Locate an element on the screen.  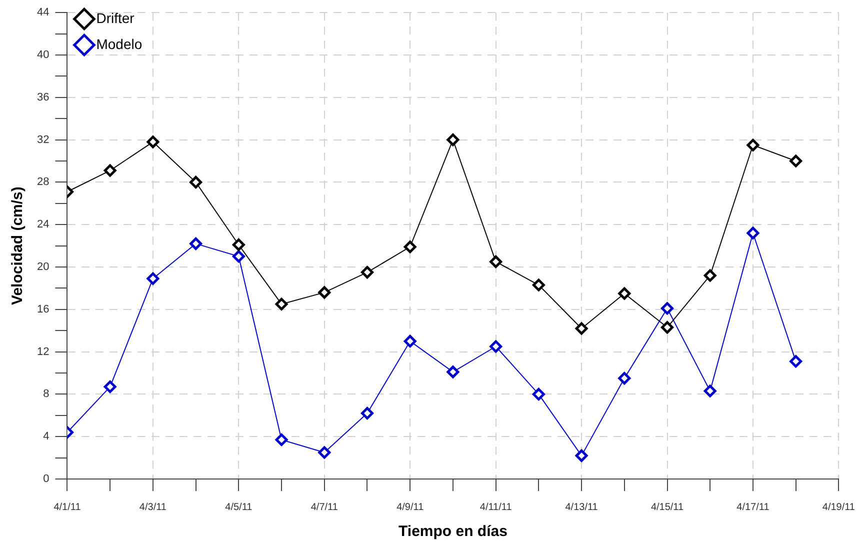
x-tick-label: 4/11/11 is located at coordinates (496, 507).